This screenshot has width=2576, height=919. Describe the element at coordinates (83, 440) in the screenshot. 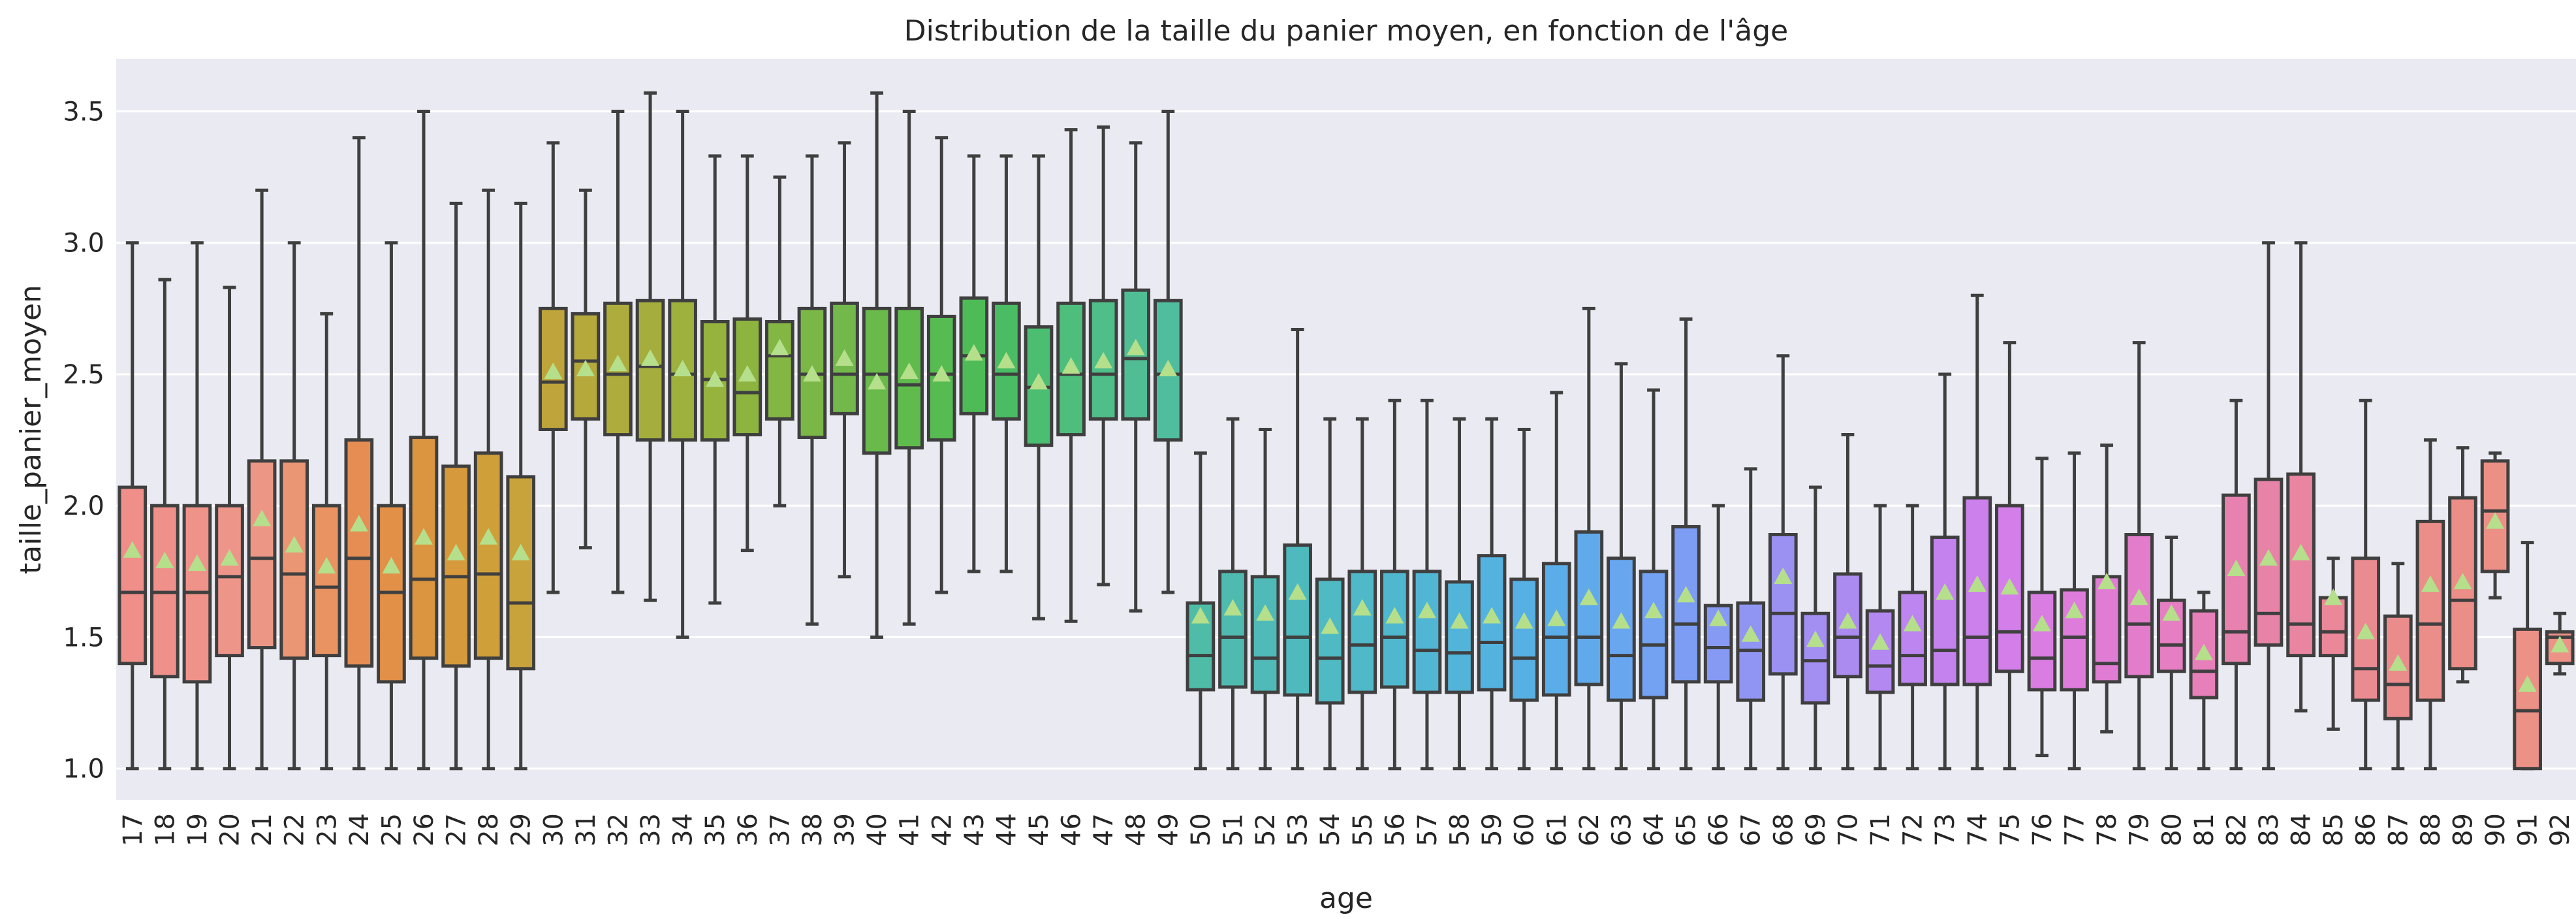

I see `y-tick-labels: 1.0 1.5 2.0 2.5 3.0 3.5` at that location.